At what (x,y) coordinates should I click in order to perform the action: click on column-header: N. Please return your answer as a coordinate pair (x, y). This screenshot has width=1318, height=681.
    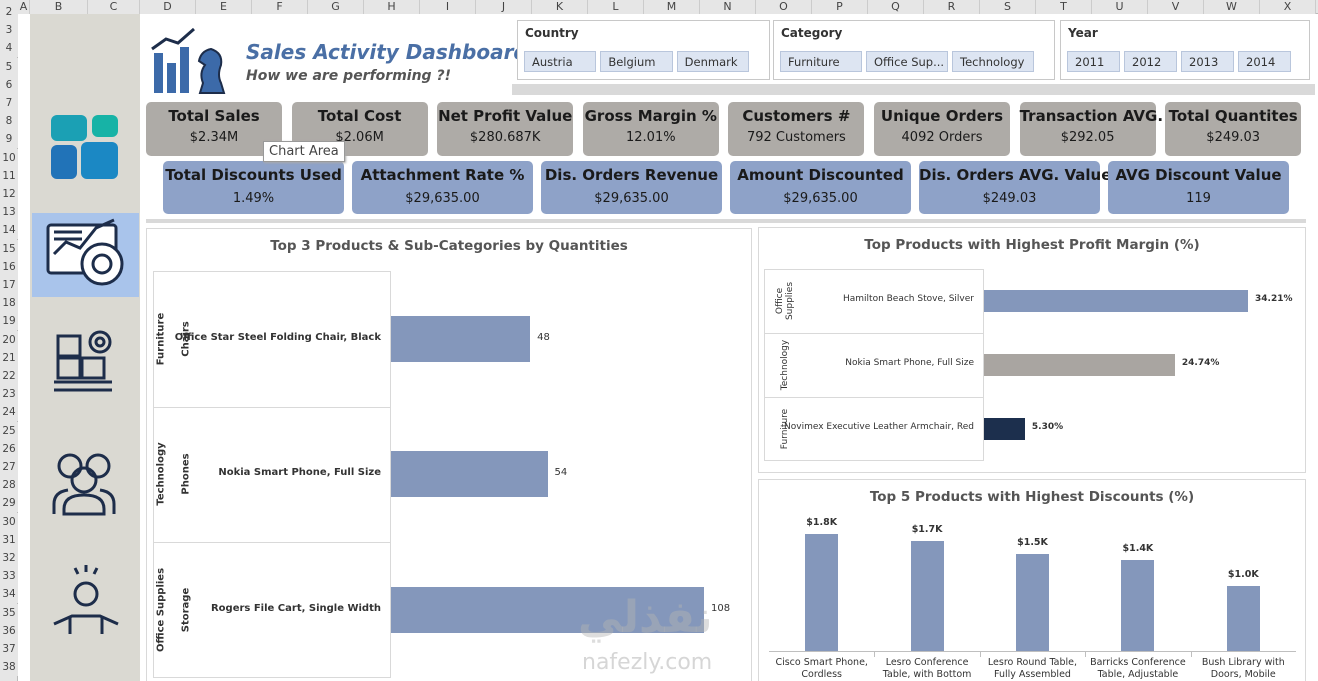
    Looking at the image, I should click on (728, 7).